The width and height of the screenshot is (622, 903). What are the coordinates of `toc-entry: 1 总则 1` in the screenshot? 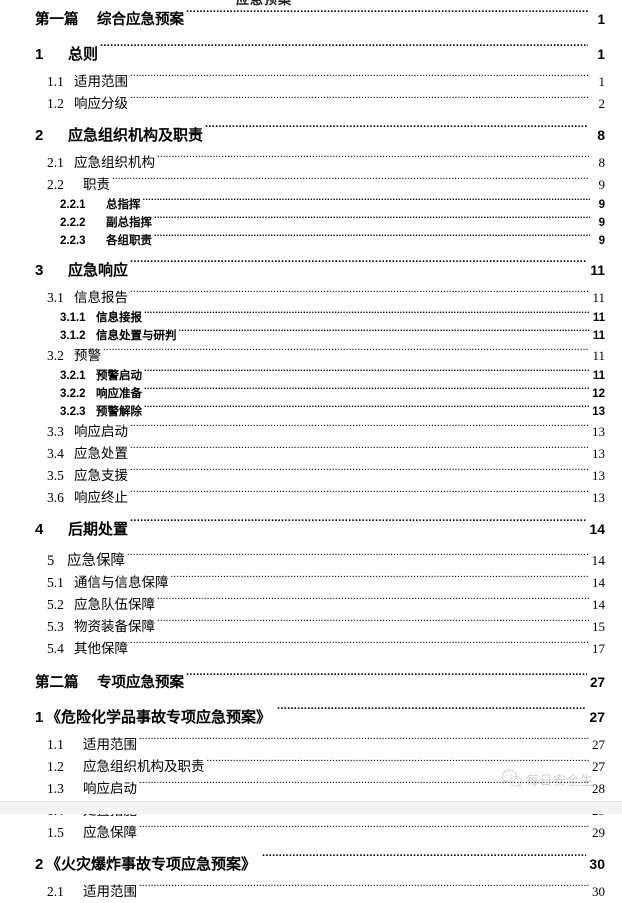 It's located at (311, 54).